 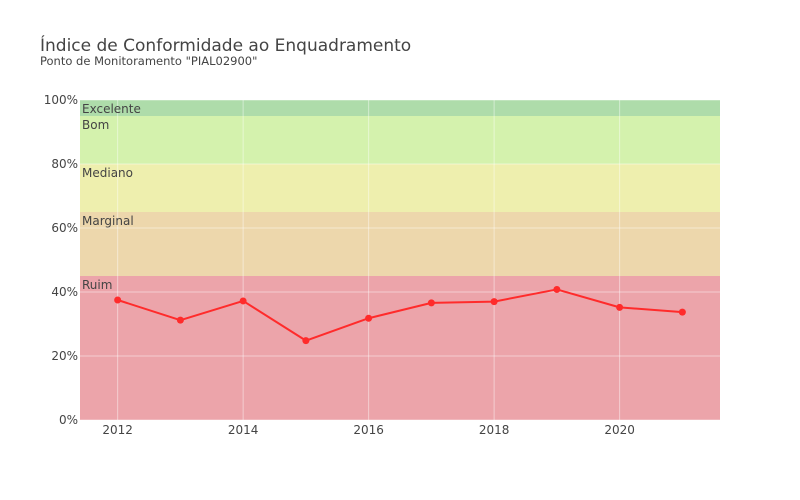 I want to click on series-line, so click(x=400, y=315).